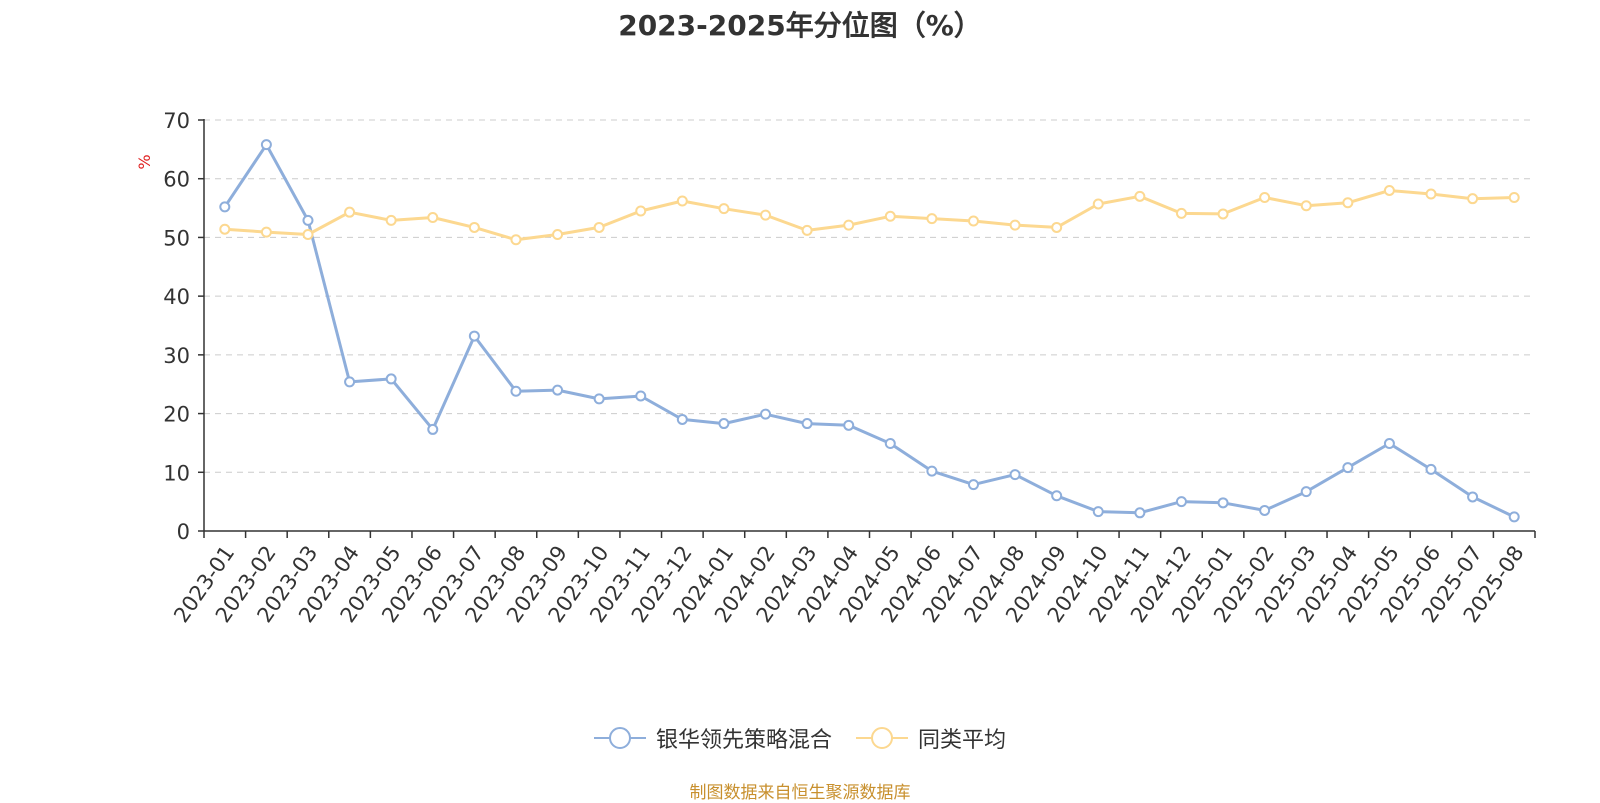  Describe the element at coordinates (962, 740) in the screenshot. I see `legend-label-peer-average: 同类平均` at that location.